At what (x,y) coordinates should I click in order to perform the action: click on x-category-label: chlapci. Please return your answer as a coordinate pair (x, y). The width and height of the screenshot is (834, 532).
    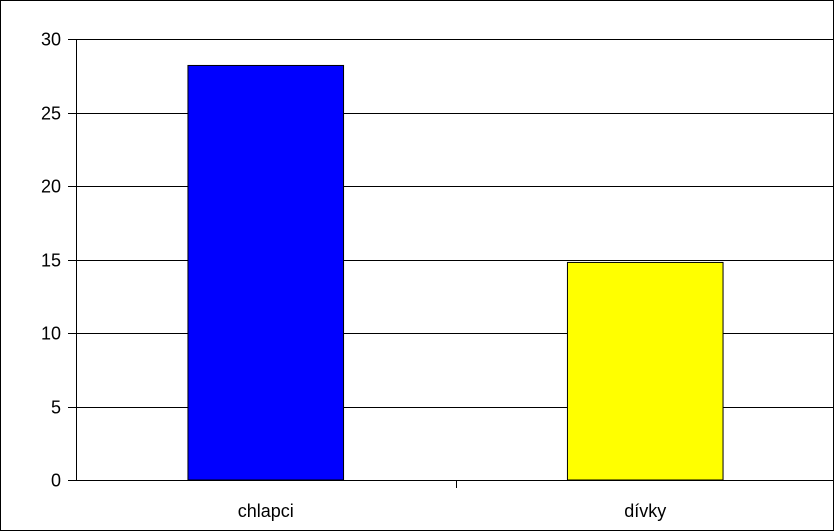
    Looking at the image, I should click on (266, 511).